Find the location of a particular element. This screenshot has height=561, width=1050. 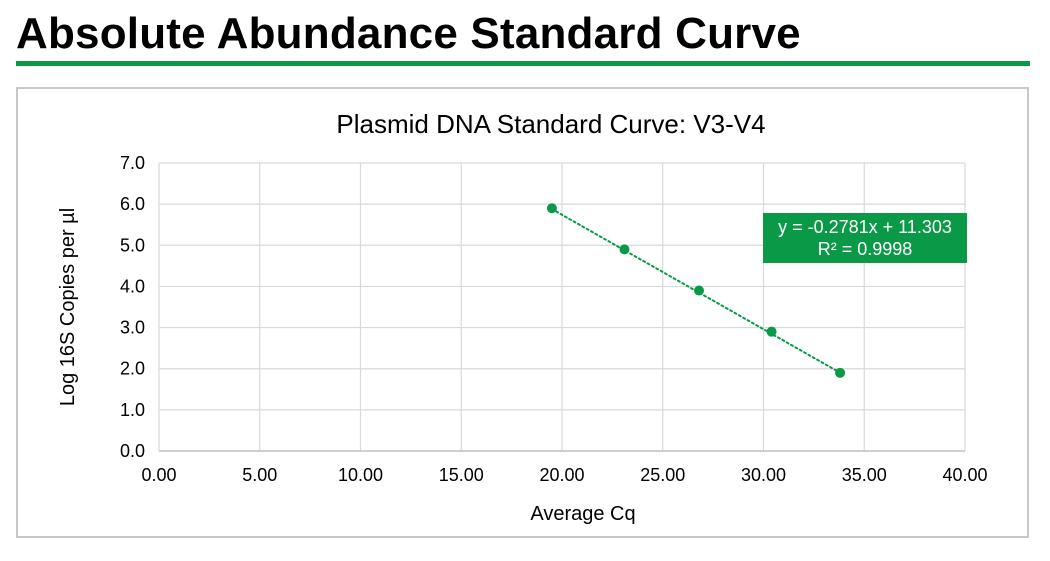

equation-text: y = -0.2781x + 11.303 is located at coordinates (865, 227).